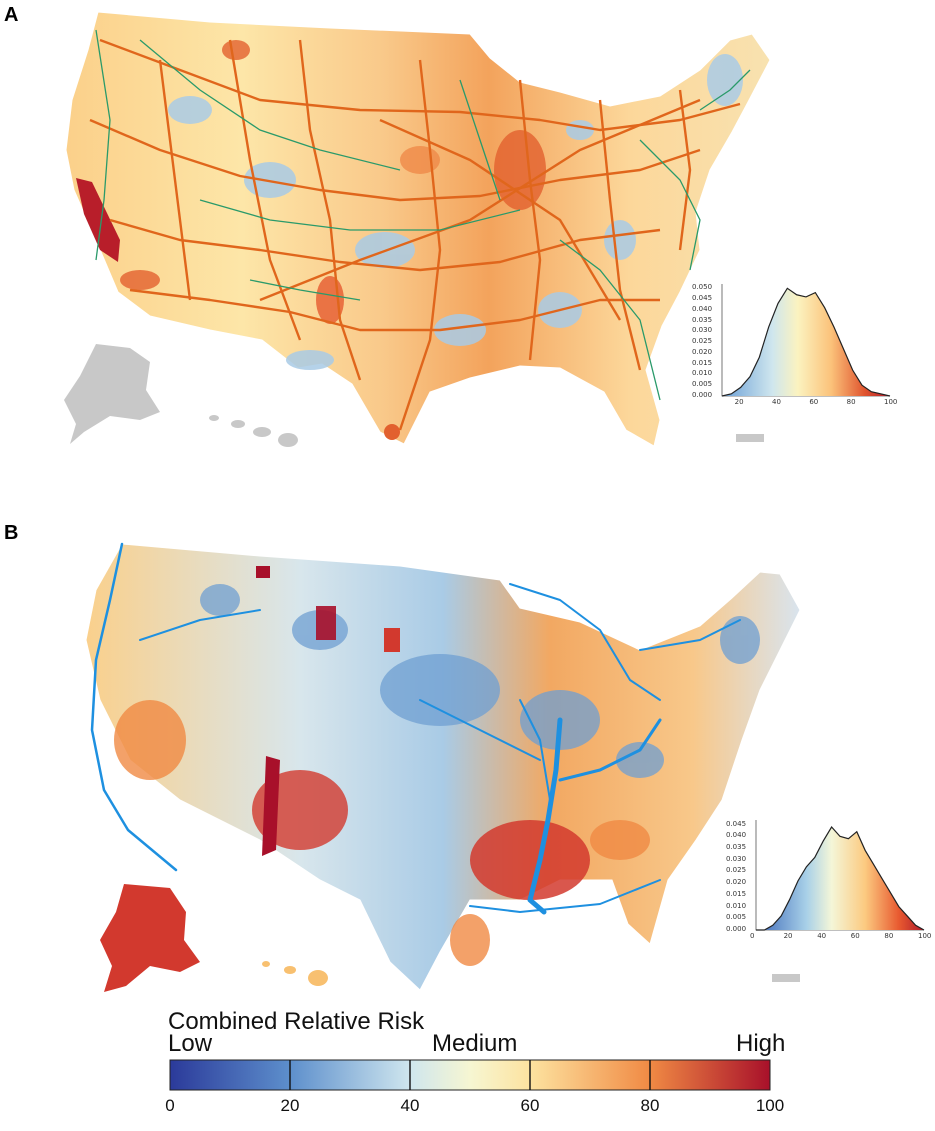 This screenshot has width=935, height=1131. Describe the element at coordinates (150, 938) in the screenshot. I see `map-b-alaska` at that location.